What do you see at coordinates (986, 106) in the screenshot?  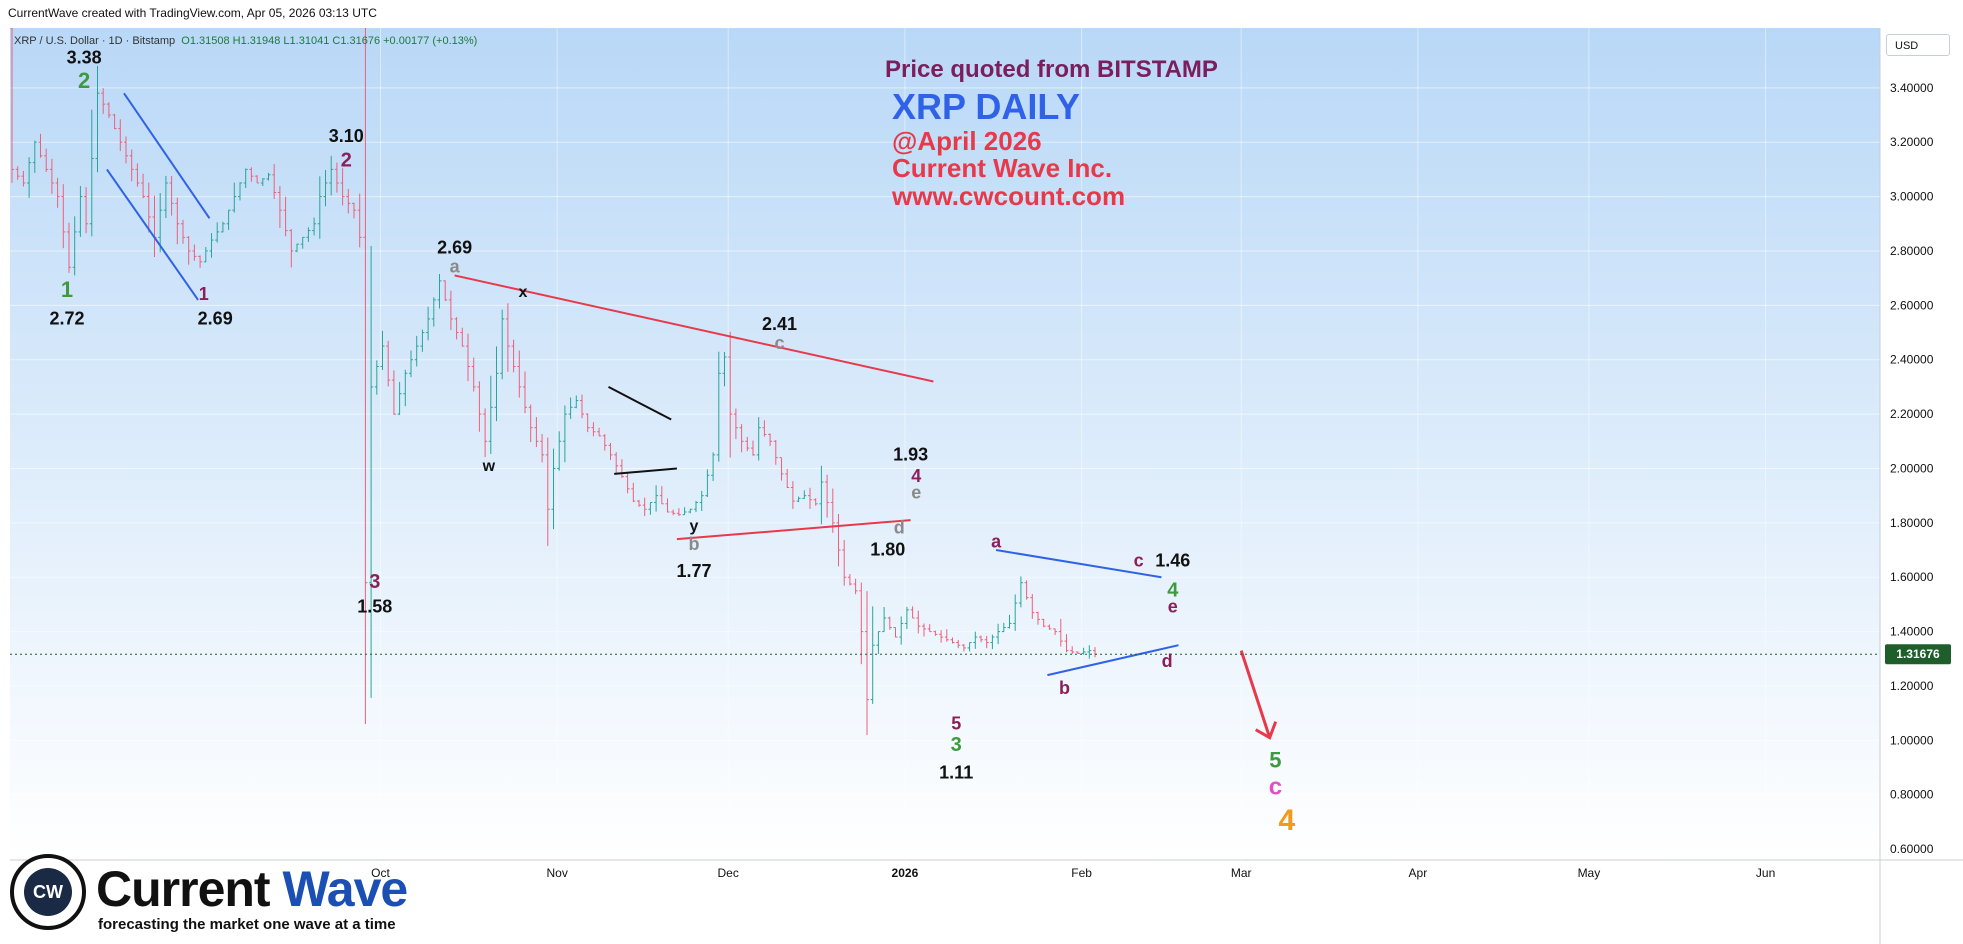 I see `main-title: XRP DAILY` at bounding box center [986, 106].